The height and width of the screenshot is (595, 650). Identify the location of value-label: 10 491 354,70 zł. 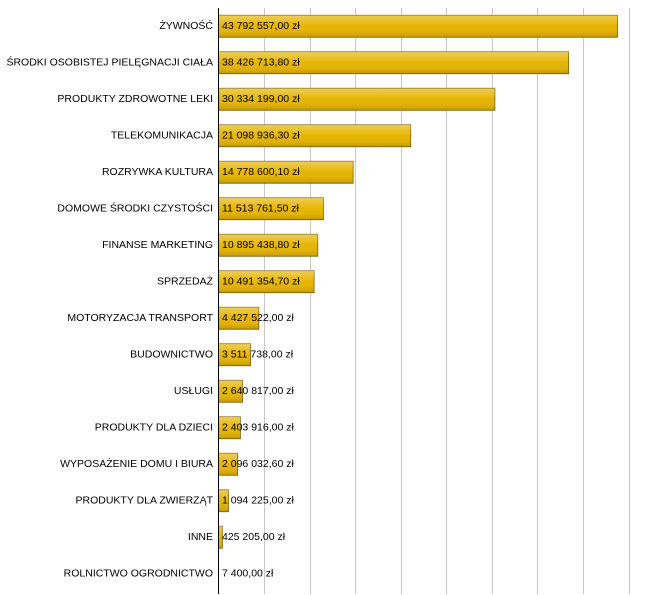
(261, 282).